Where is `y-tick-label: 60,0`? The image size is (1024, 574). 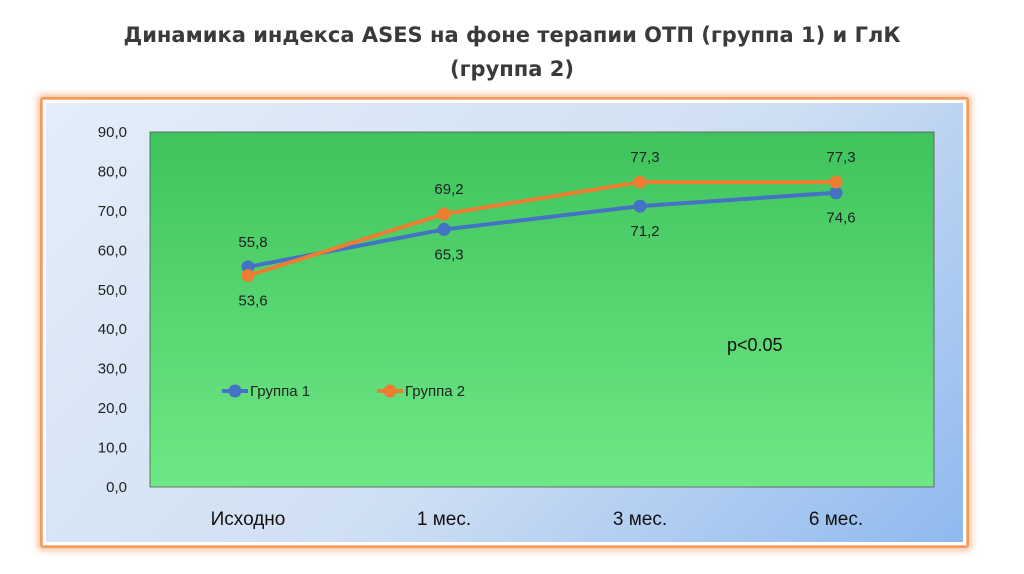
y-tick-label: 60,0 is located at coordinates (112, 250).